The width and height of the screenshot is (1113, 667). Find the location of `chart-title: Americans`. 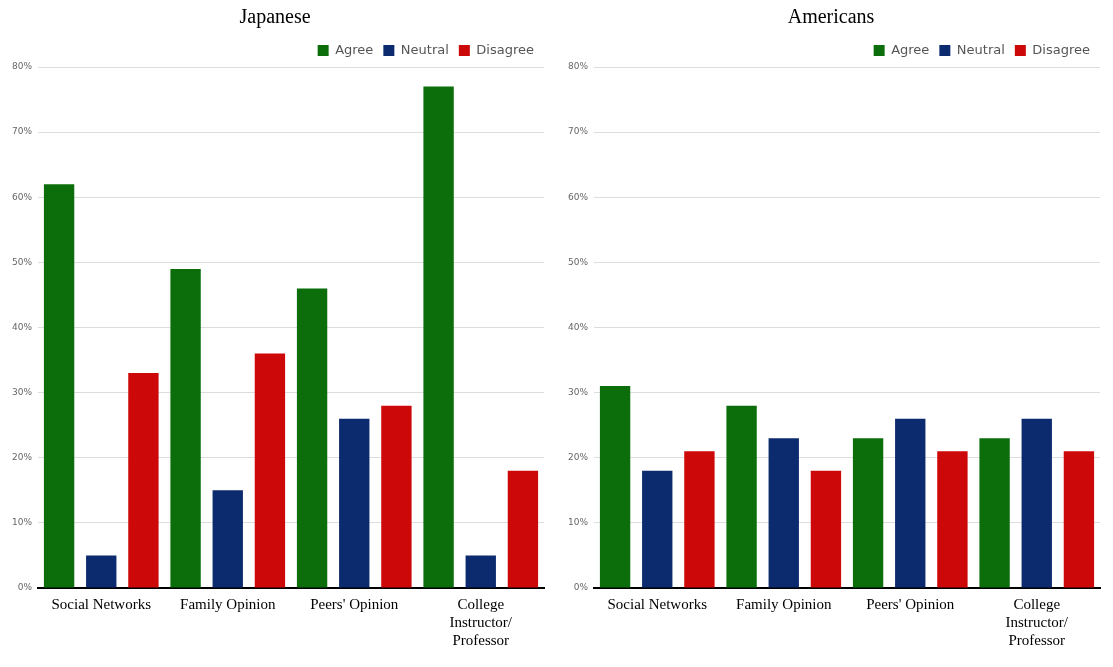

chart-title: Americans is located at coordinates (831, 16).